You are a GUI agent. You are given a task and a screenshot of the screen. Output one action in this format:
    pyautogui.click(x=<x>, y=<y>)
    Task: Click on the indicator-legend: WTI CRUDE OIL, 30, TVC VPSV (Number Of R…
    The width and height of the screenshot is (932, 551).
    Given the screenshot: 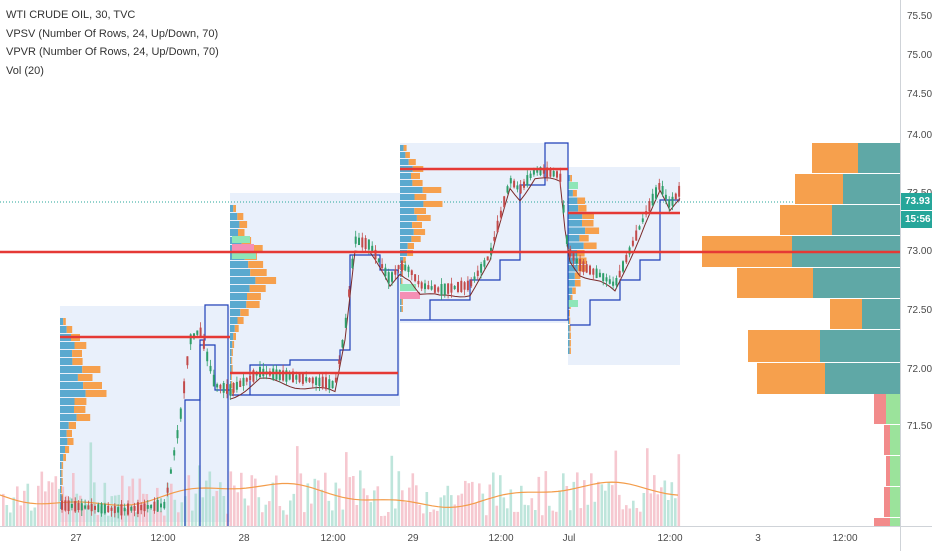 What is the action you would take?
    pyautogui.click(x=112, y=43)
    